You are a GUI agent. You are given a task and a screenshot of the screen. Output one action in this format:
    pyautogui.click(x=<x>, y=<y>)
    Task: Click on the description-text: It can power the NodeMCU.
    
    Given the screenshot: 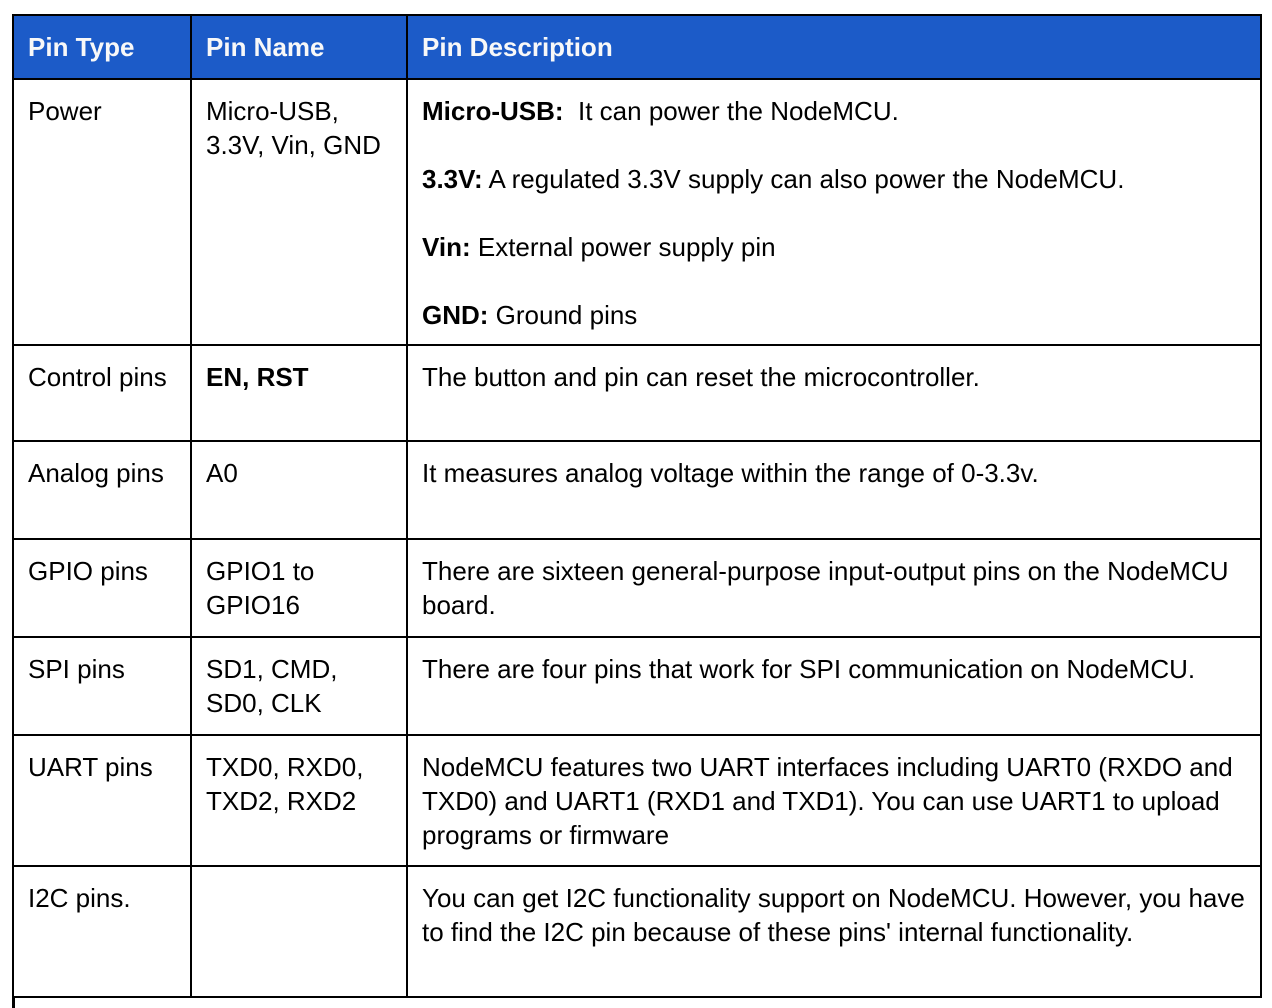 What is the action you would take?
    pyautogui.click(x=731, y=111)
    